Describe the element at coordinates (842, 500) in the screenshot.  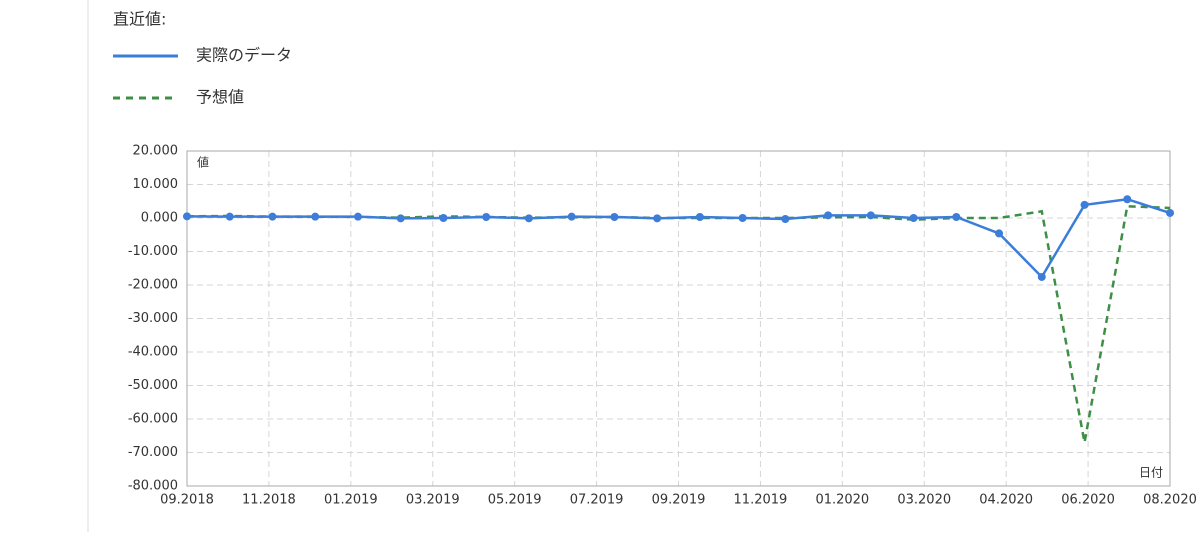
I see `x-tick-label: 01.2020` at that location.